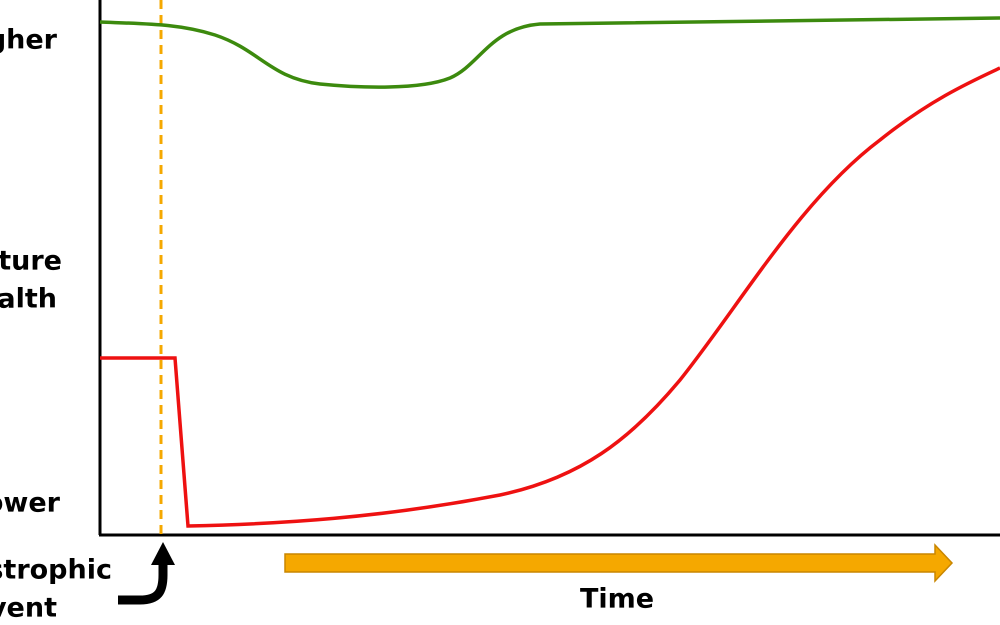 The height and width of the screenshot is (625, 1000). What do you see at coordinates (56, 570) in the screenshot?
I see `event-label: strophic` at bounding box center [56, 570].